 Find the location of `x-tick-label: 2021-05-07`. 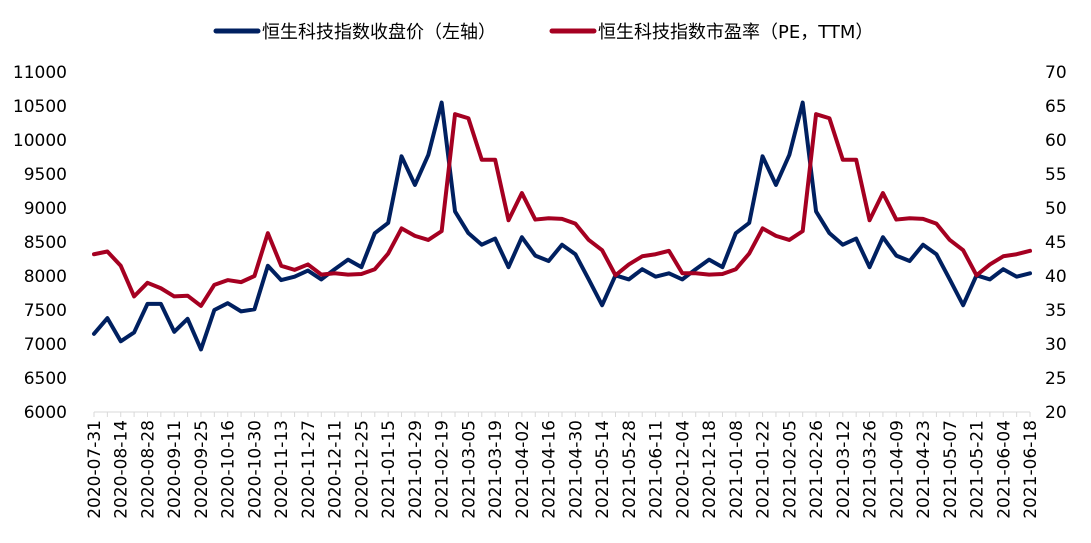

x-tick-label: 2021-05-07 is located at coordinates (951, 469).